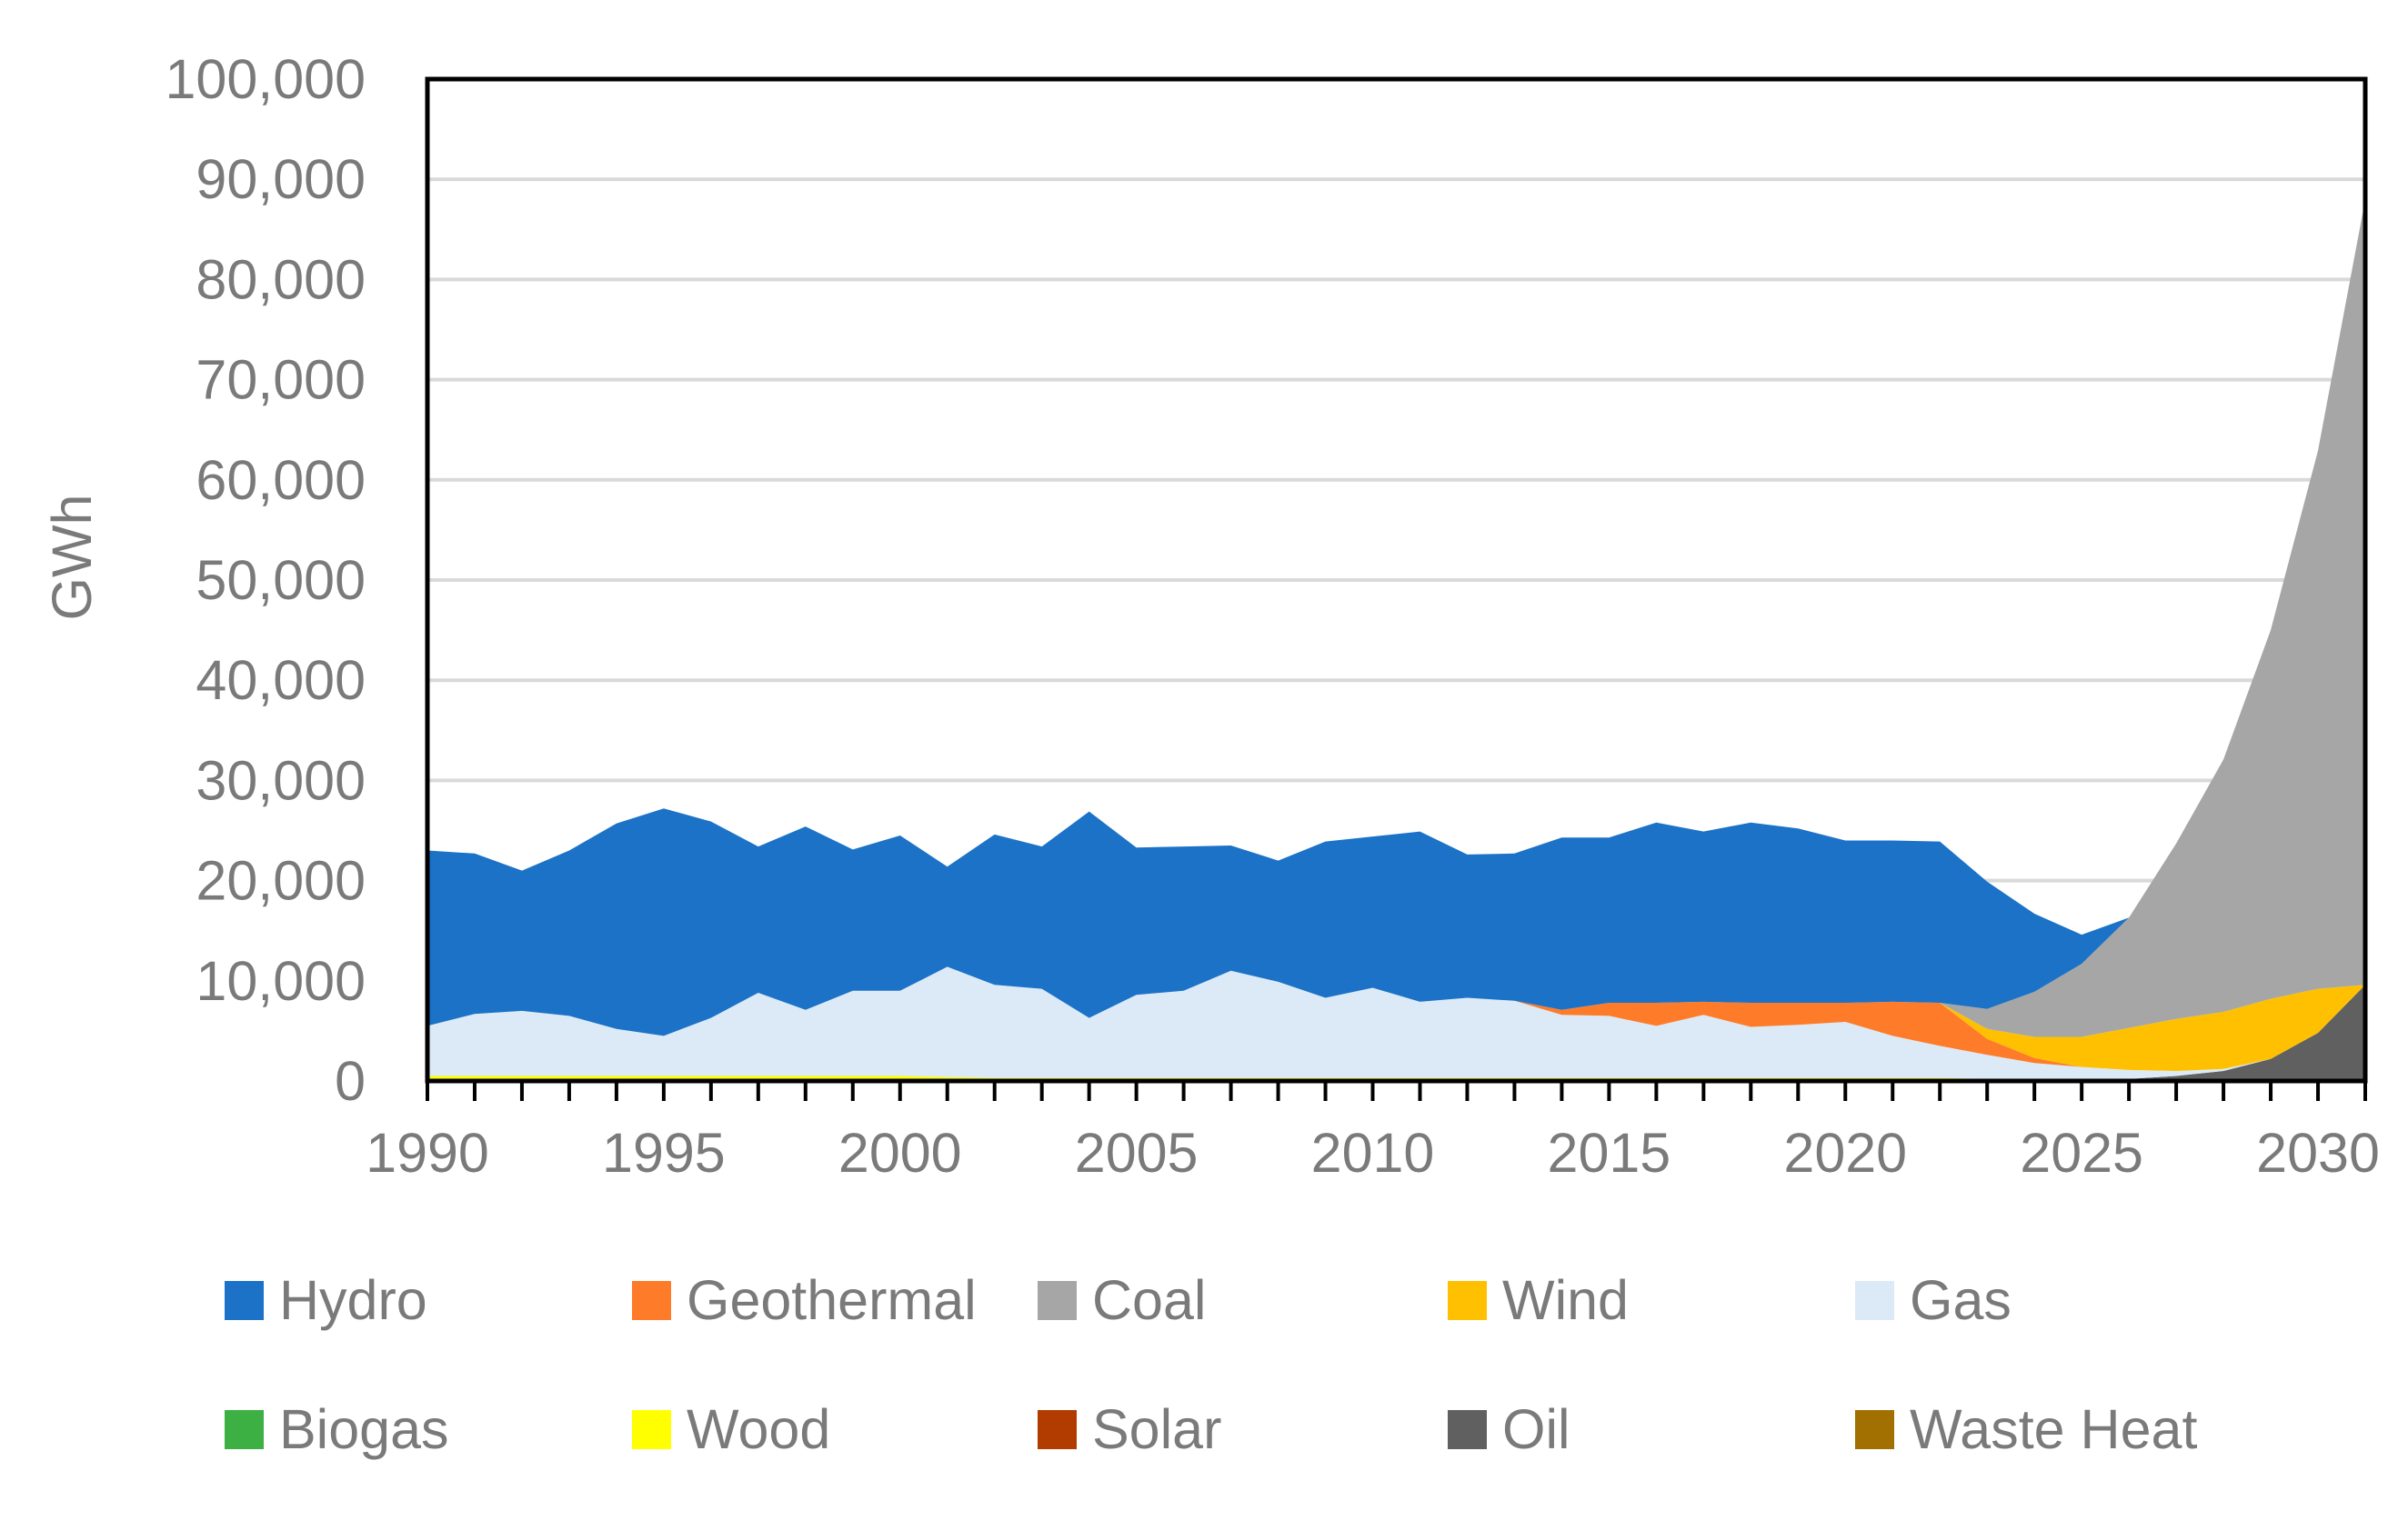  Describe the element at coordinates (281, 580) in the screenshot. I see `y-tick-label: 50,000` at that location.